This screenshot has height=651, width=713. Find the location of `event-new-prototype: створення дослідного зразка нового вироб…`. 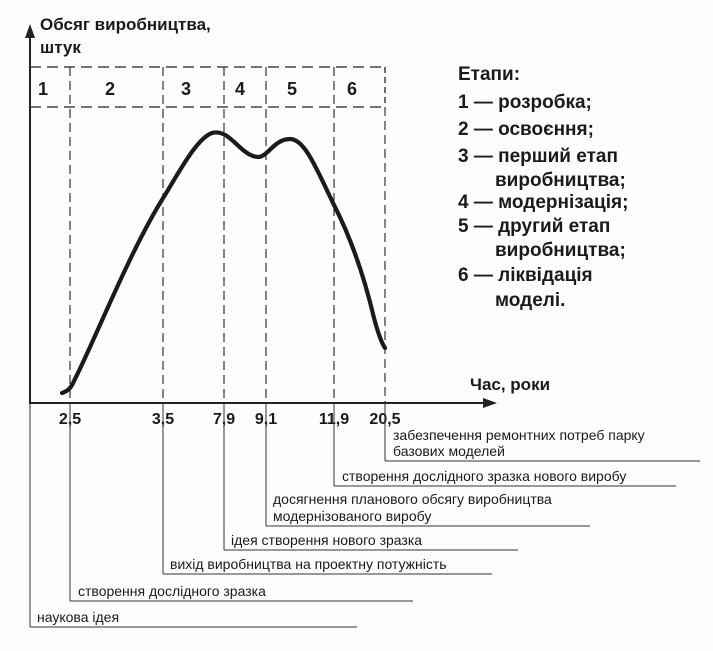

event-new-prototype: створення дослідного зразка нового вироб… is located at coordinates (484, 476).